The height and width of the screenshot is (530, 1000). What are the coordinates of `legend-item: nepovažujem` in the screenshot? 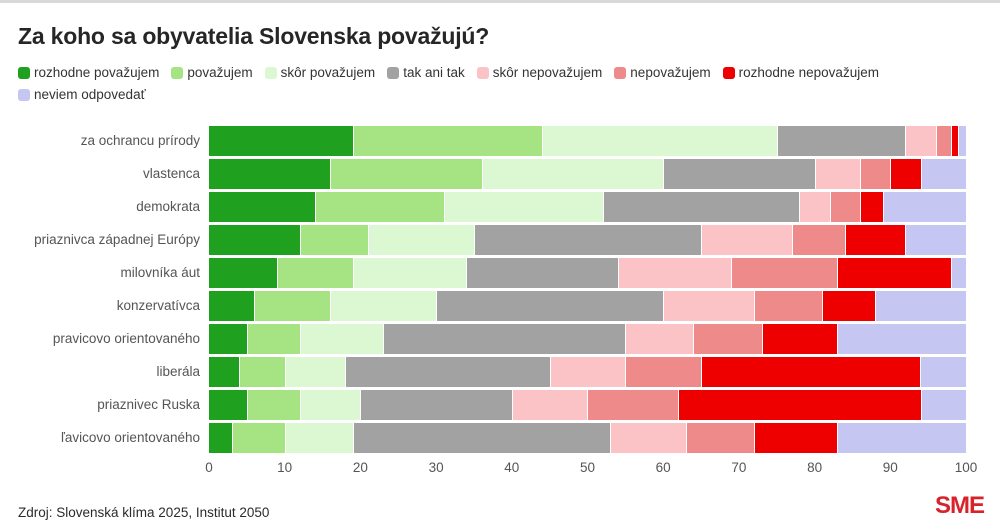 It's located at (662, 73).